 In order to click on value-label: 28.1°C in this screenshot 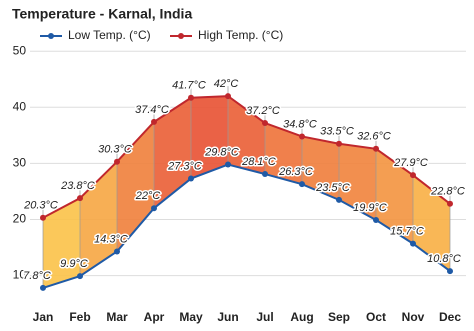, I will do `click(258, 162)`.